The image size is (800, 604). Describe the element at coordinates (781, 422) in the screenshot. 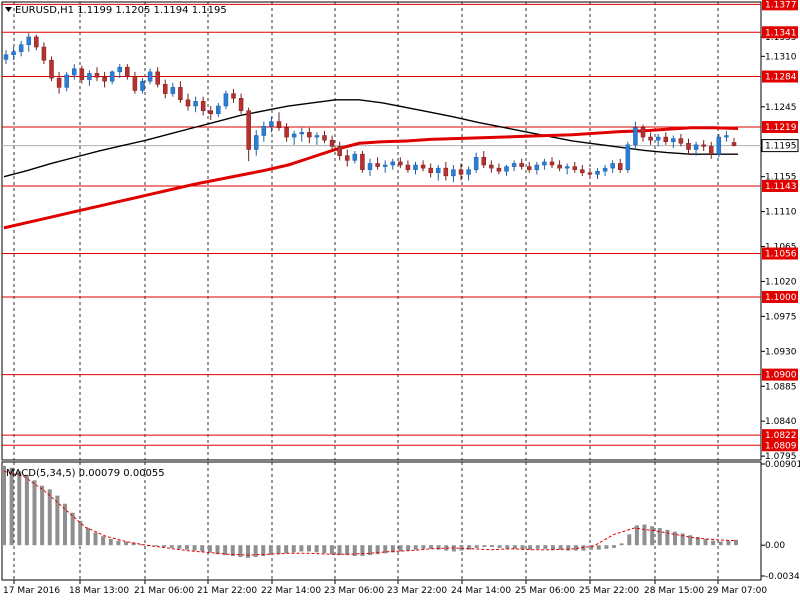

I see `y-tick-label: 1.0840` at that location.